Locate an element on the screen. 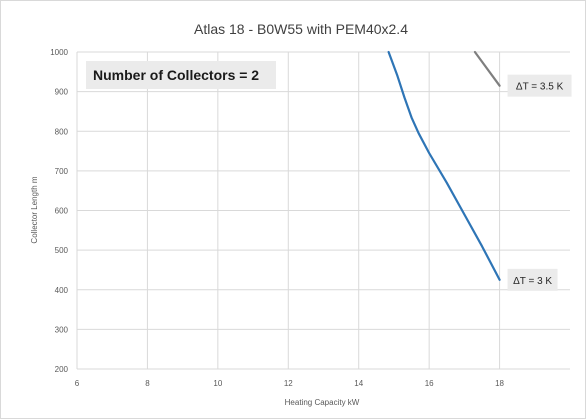 This screenshot has width=586, height=419. series-label-text: ΔT = 3.5 K is located at coordinates (540, 87).